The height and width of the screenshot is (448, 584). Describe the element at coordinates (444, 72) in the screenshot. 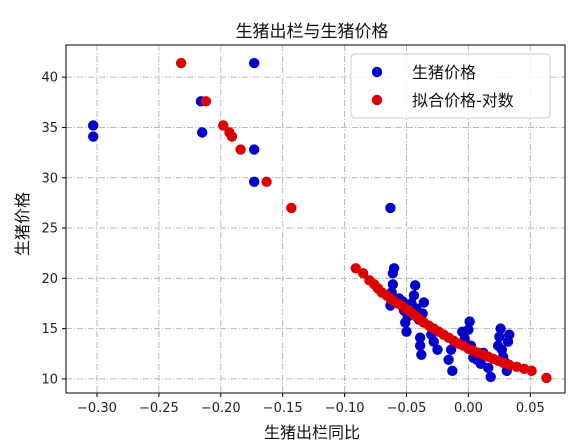

I see `legend-label: 生猪价格` at that location.